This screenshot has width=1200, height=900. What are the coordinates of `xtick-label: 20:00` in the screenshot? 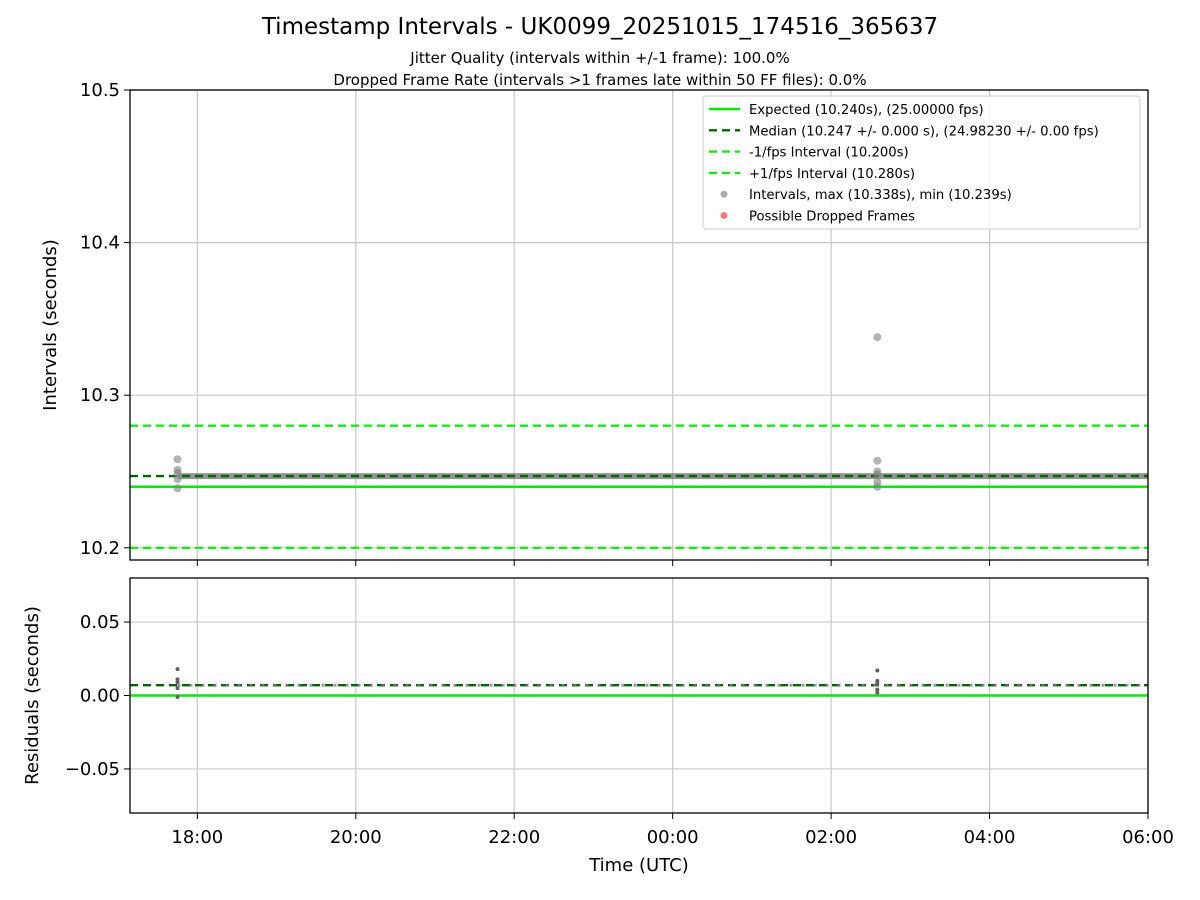 It's located at (356, 837).